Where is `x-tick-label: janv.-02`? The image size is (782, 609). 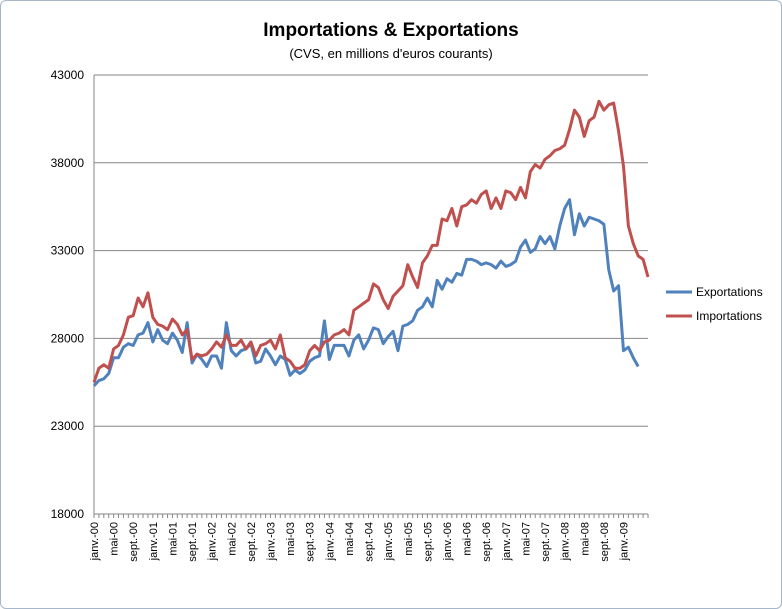 x-tick-label: janv.-02 is located at coordinates (213, 541).